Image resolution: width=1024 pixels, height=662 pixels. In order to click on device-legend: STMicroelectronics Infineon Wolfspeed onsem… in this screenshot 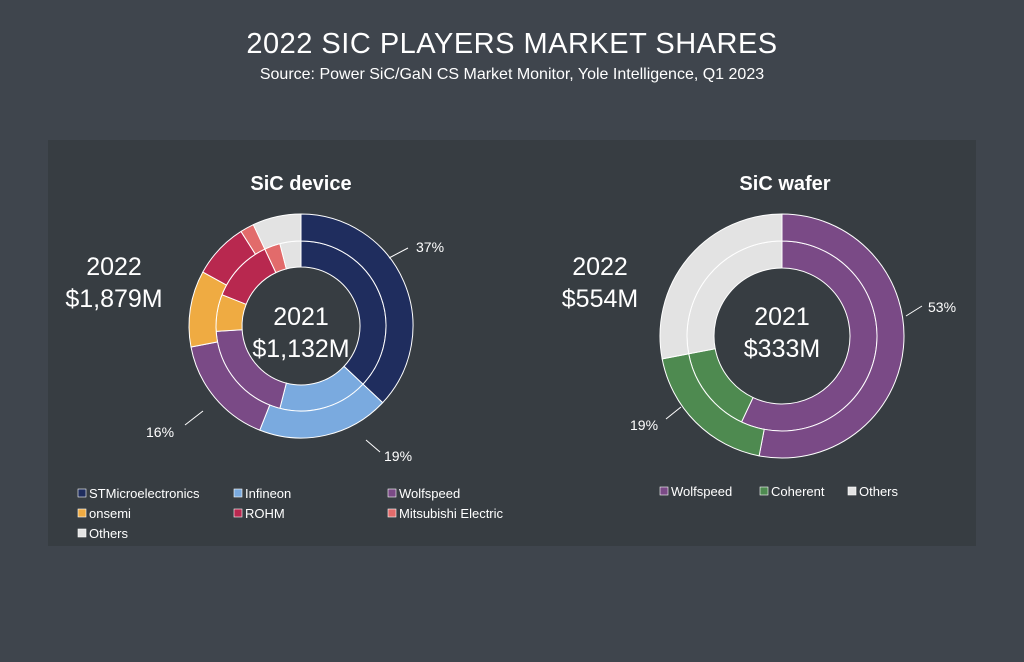, I will do `click(290, 513)`.